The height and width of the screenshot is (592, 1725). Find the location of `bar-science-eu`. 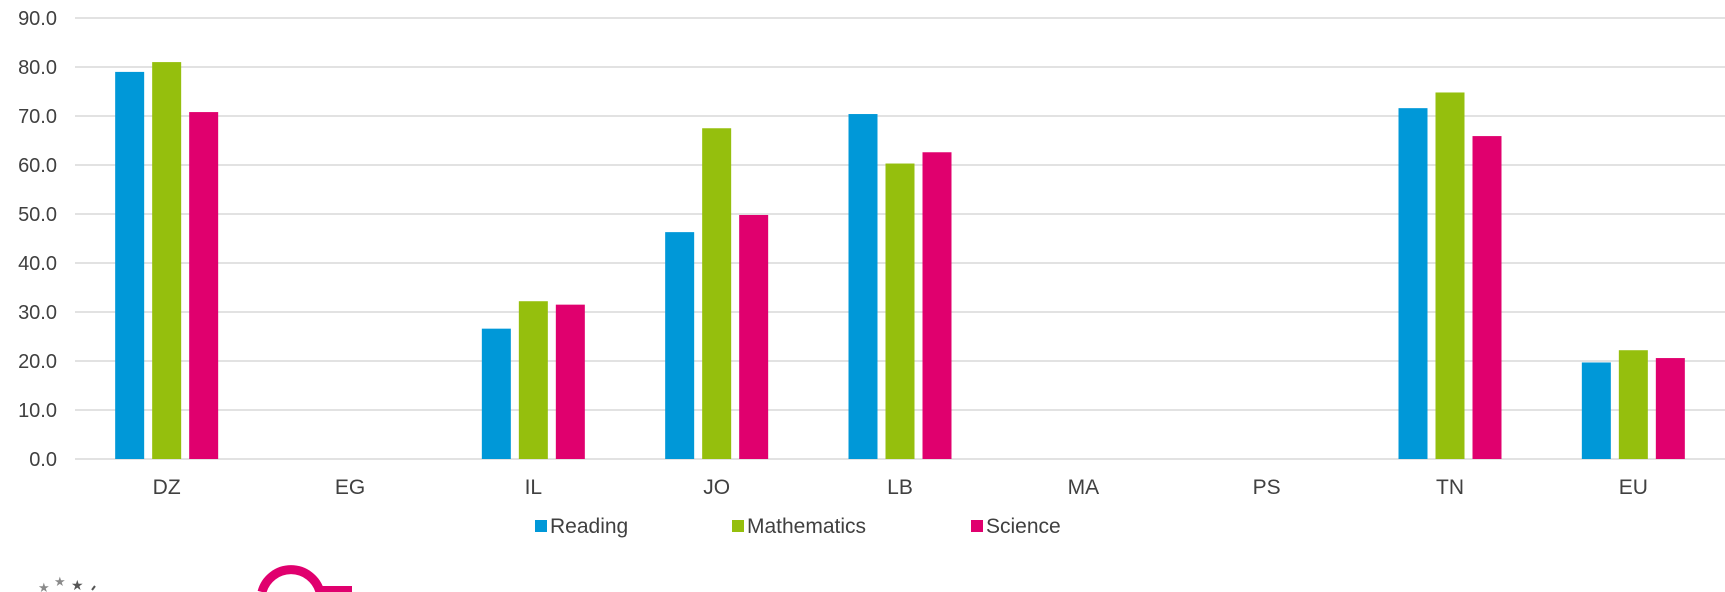

bar-science-eu is located at coordinates (1670, 408).